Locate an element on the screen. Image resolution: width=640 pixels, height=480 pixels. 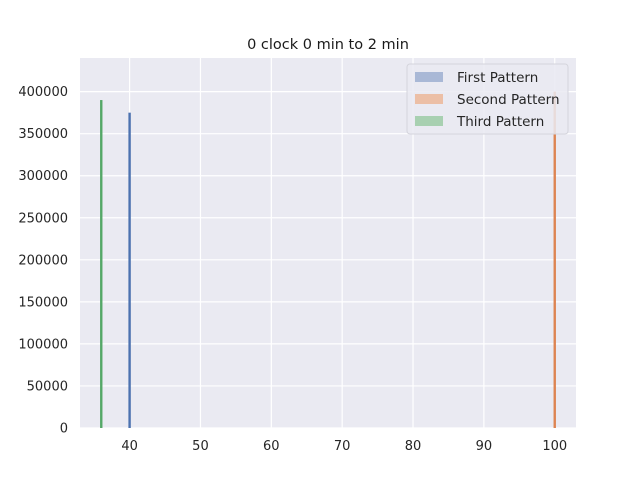
x-tick-label-0: 40 is located at coordinates (129, 446).